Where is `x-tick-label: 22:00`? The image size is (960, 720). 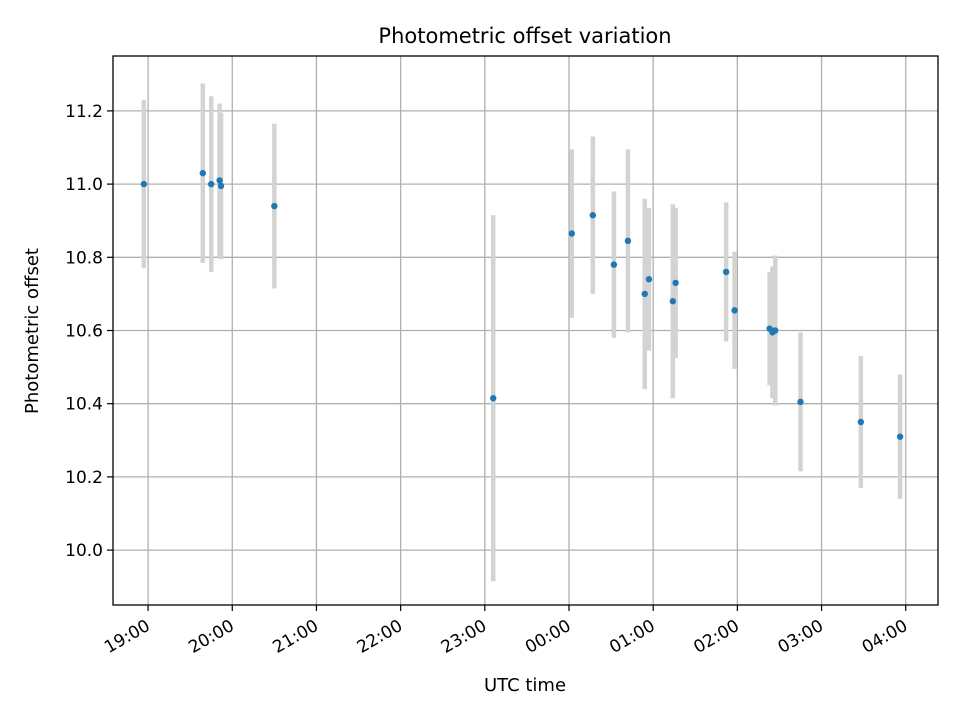 x-tick-label: 22:00 is located at coordinates (380, 637).